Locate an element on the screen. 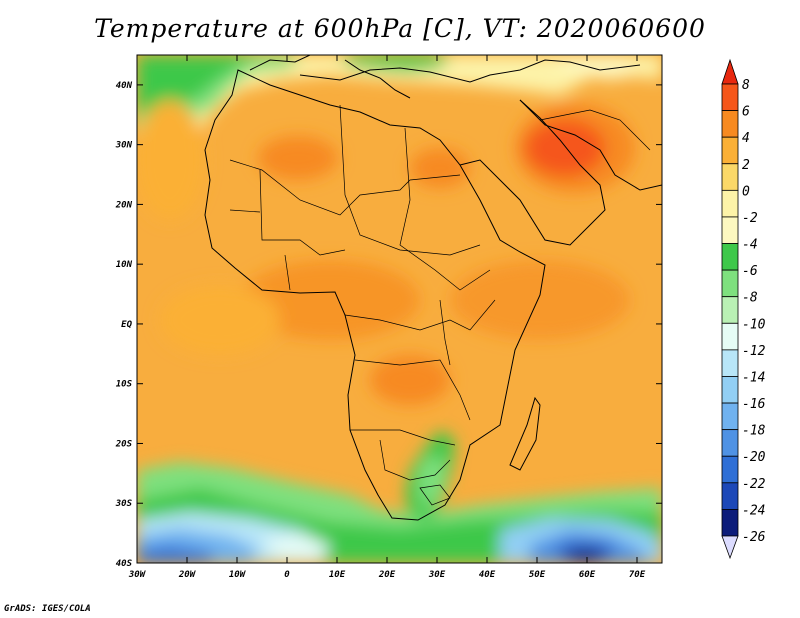 The width and height of the screenshot is (800, 618). lat-label: 30N is located at coordinates (124, 146).